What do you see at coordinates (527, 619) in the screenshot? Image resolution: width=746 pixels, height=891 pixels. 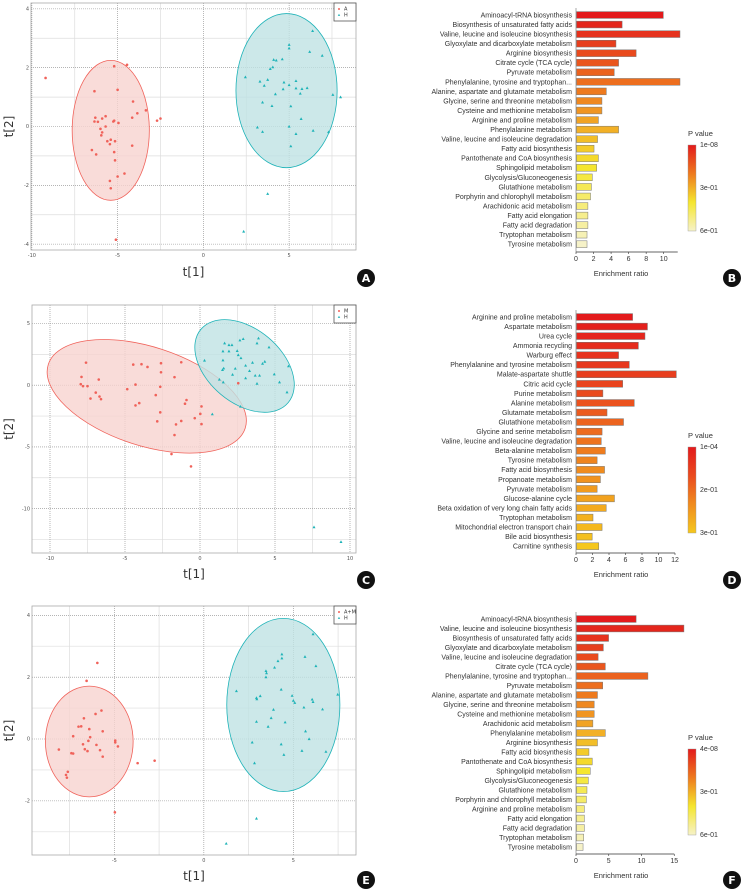 I see `category-label: Aminoacyl-tRNA biosynthesis` at bounding box center [527, 619].